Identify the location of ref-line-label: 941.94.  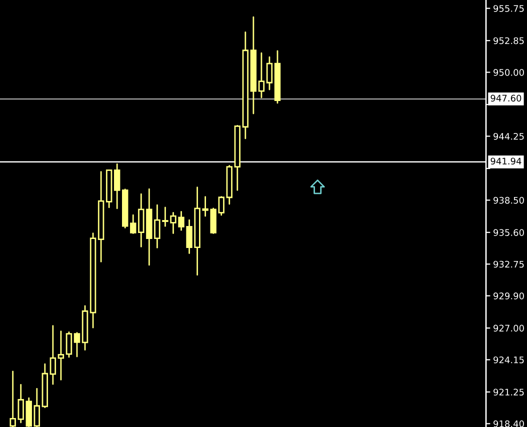
(506, 161).